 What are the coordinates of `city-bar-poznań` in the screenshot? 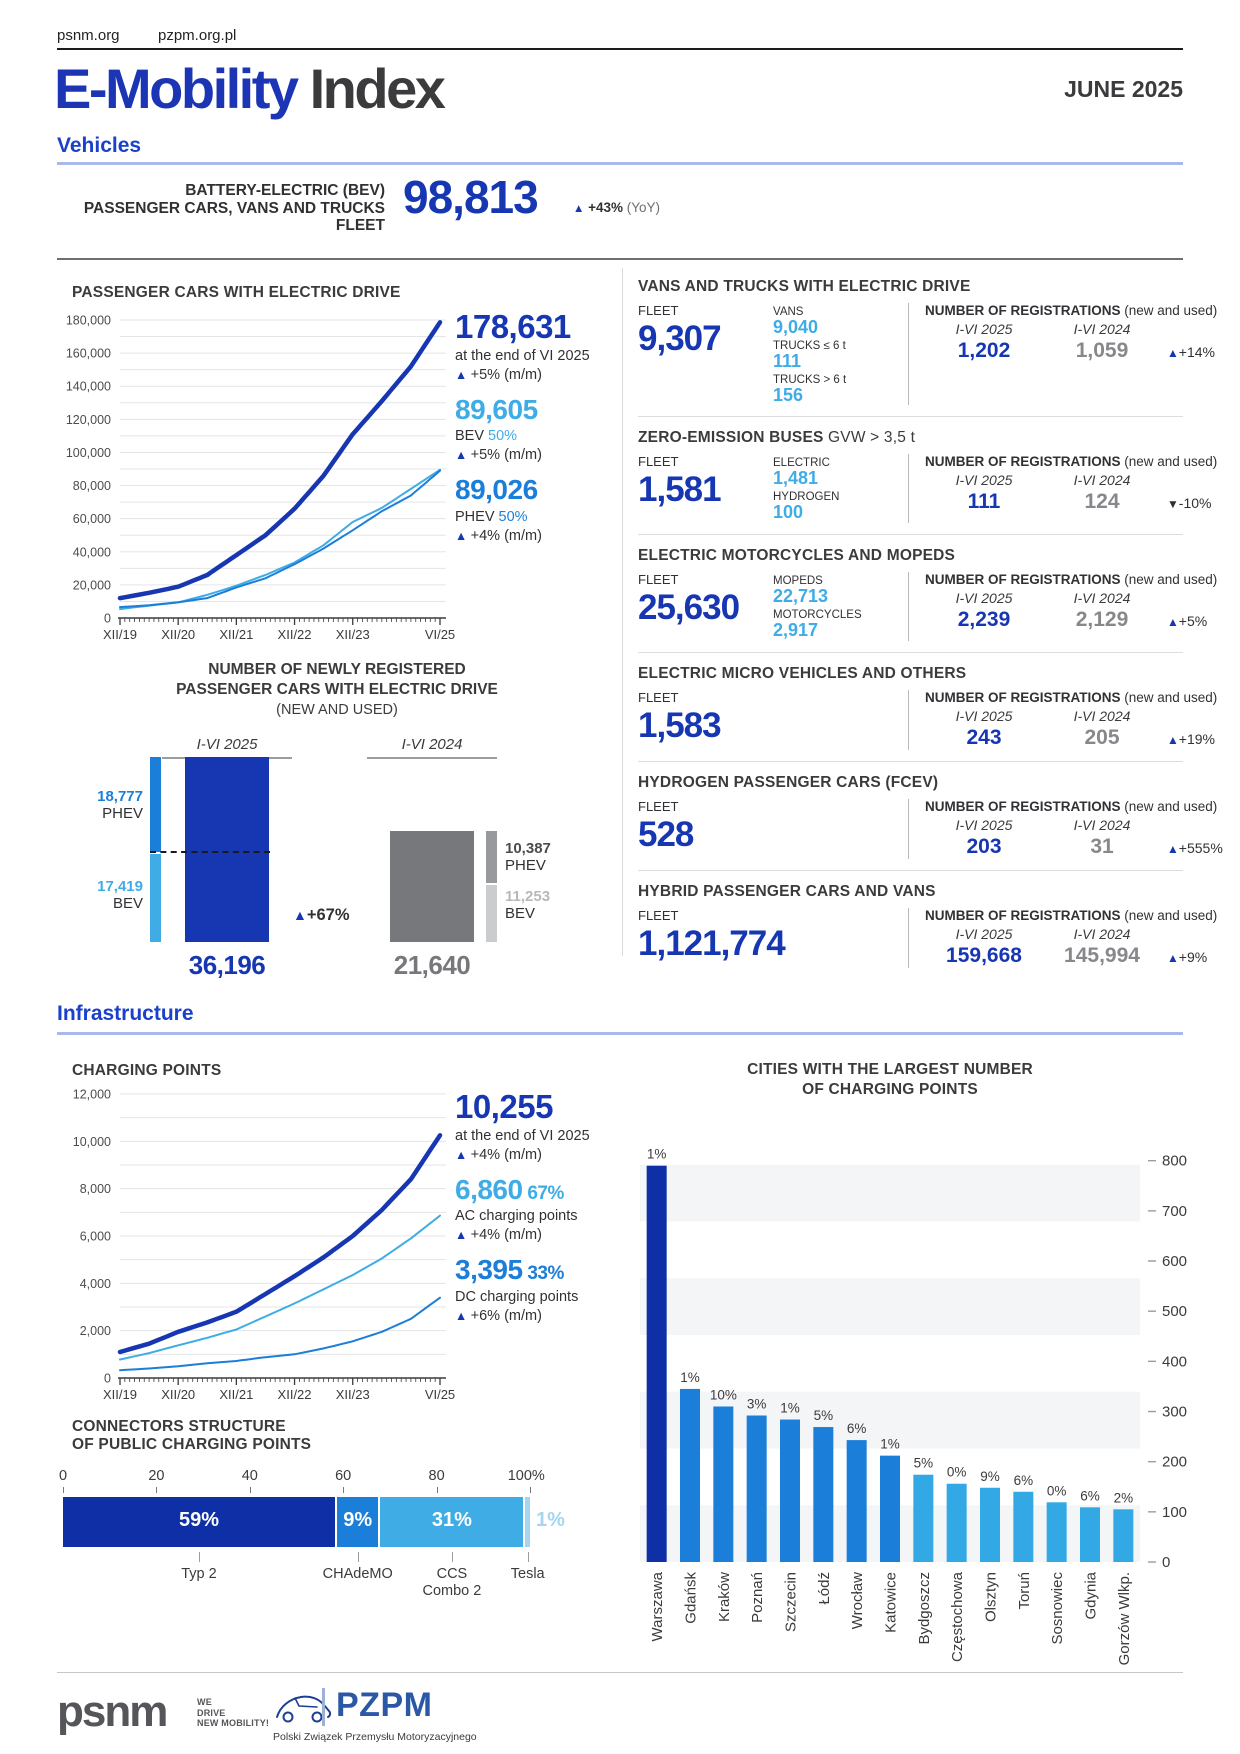 It's located at (756, 1488).